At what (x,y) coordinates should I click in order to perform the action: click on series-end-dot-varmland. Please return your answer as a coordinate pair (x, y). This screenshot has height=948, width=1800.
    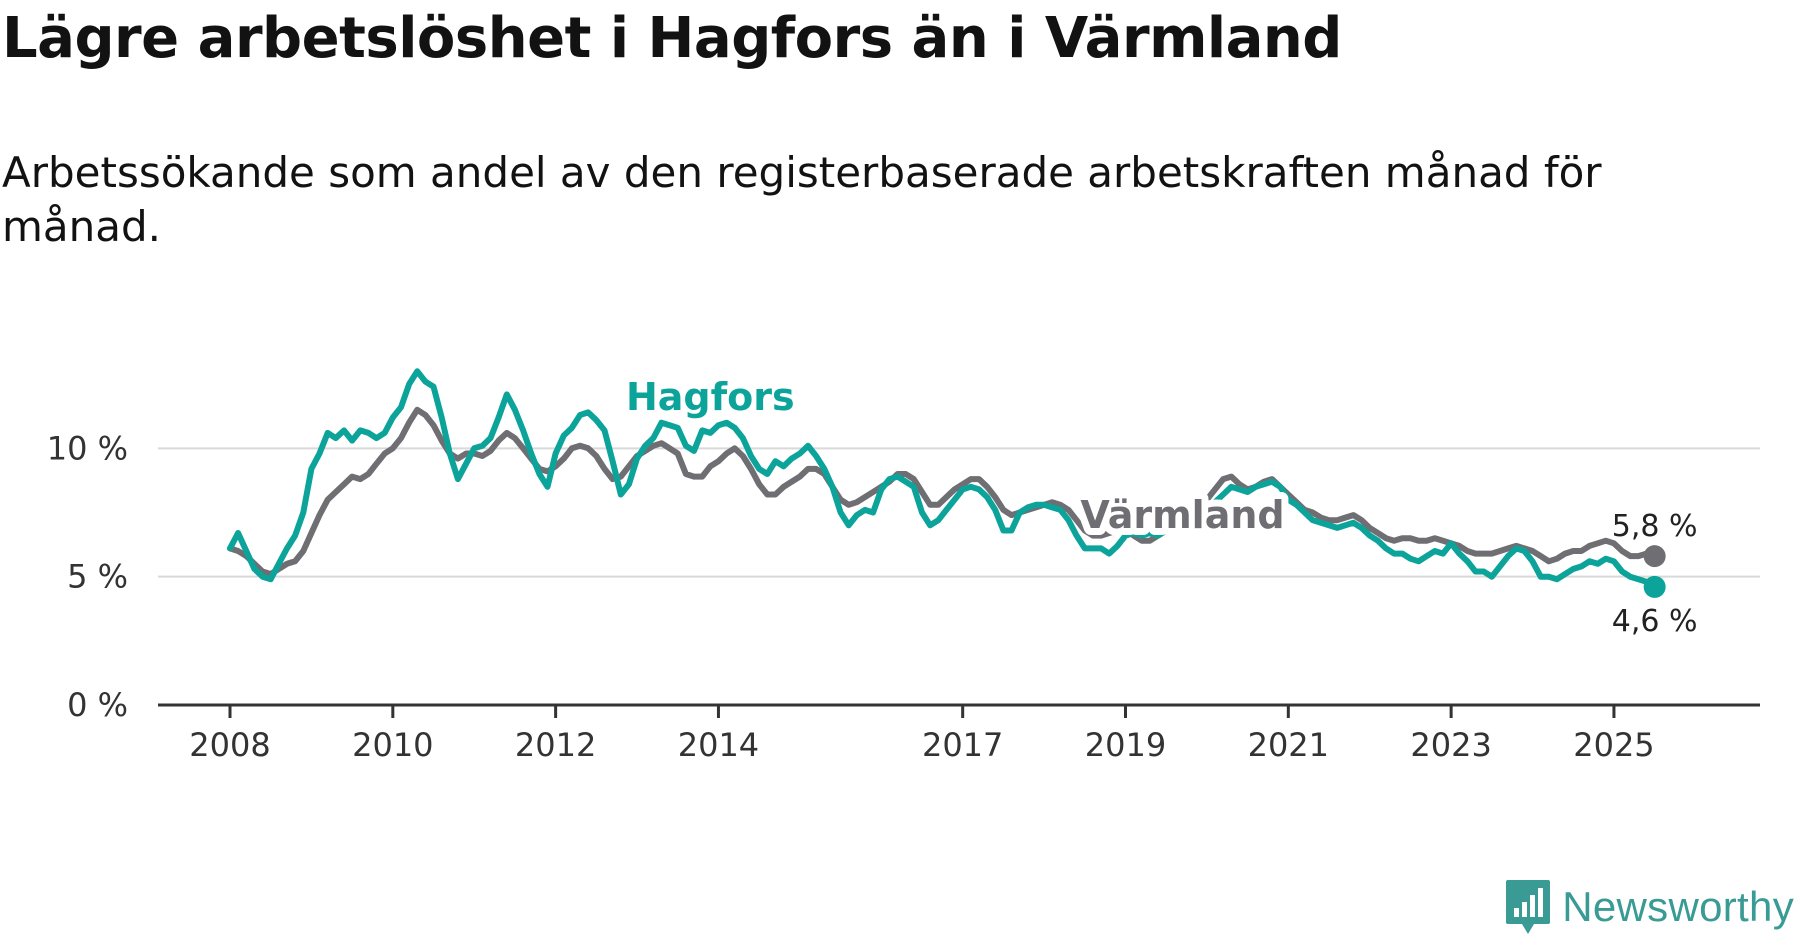
    Looking at the image, I should click on (1654, 556).